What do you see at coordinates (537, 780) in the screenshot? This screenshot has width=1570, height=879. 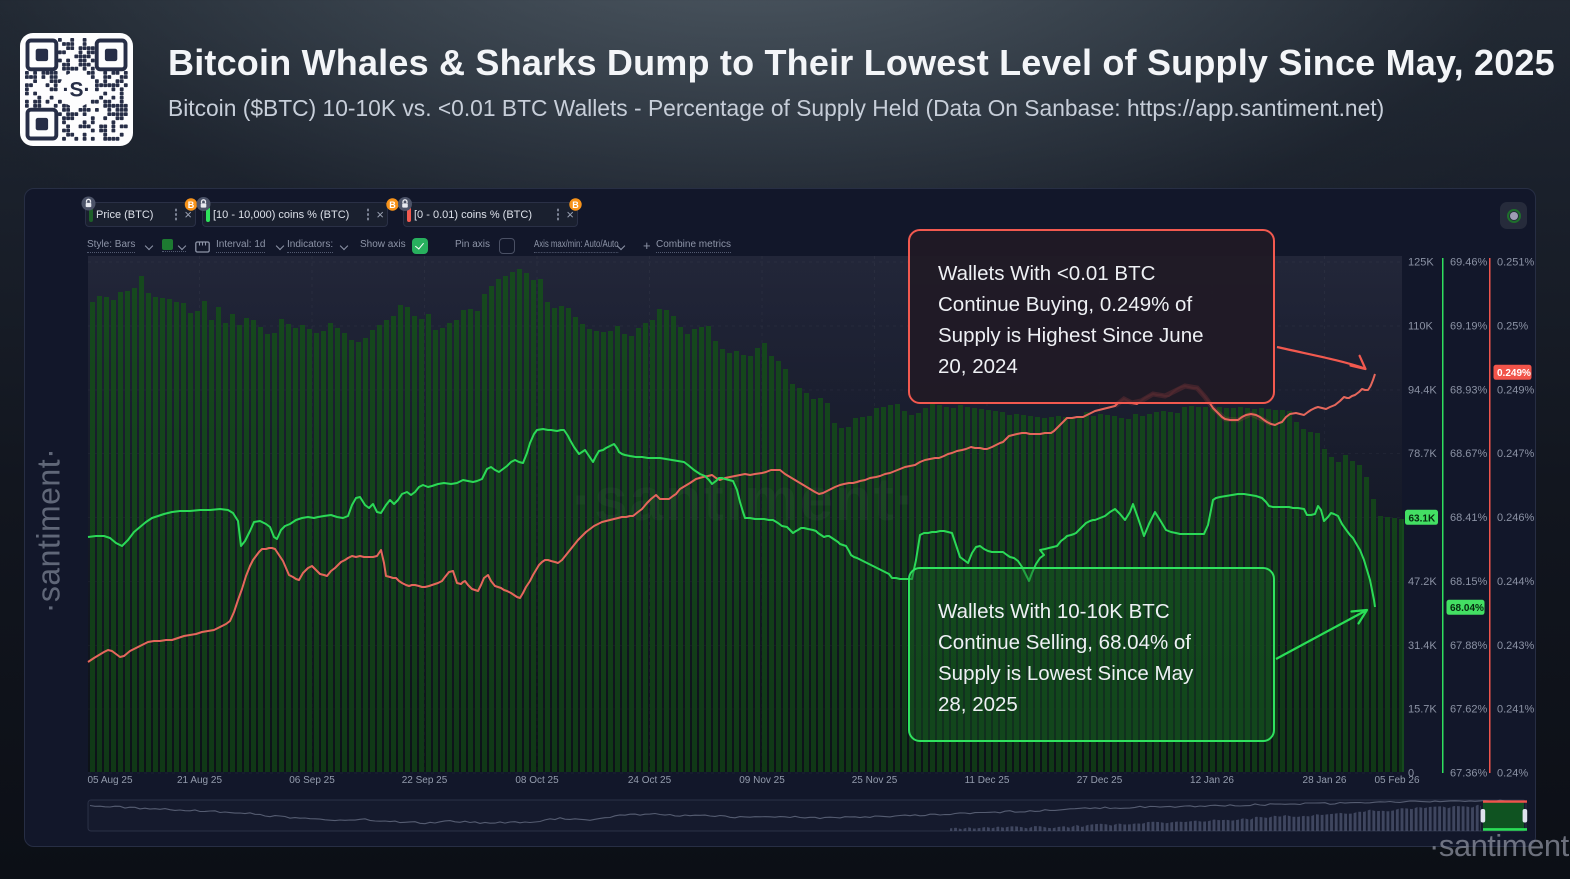 I see `svg-text: 08 Oct 25` at bounding box center [537, 780].